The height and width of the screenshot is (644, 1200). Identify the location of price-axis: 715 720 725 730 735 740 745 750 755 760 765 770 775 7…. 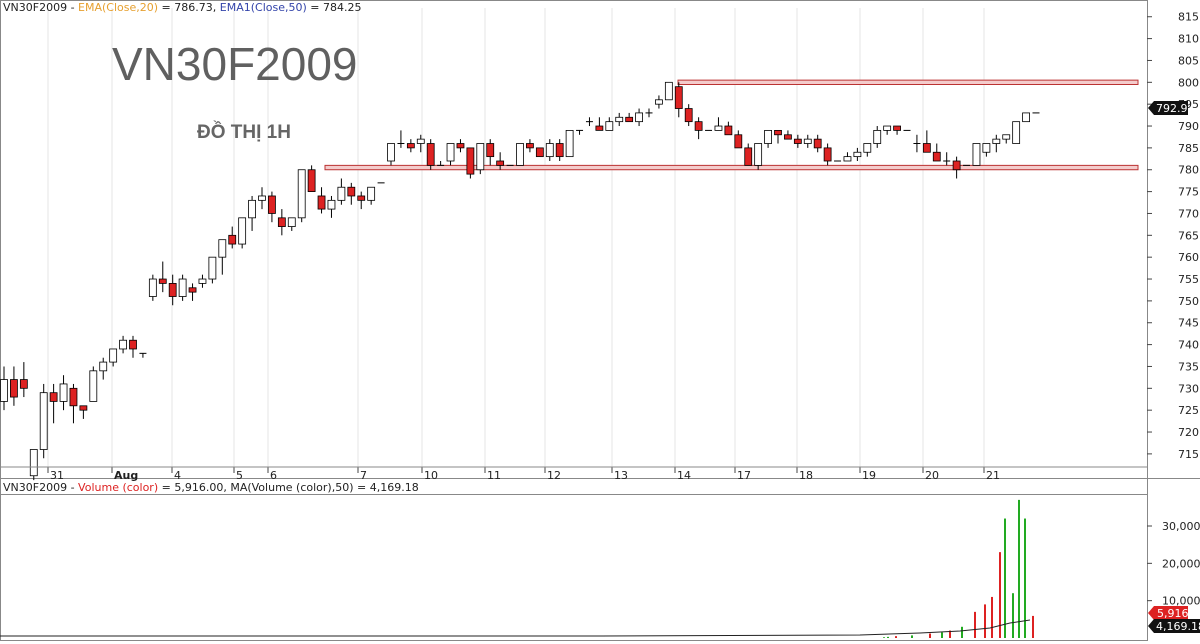
(1173, 236).